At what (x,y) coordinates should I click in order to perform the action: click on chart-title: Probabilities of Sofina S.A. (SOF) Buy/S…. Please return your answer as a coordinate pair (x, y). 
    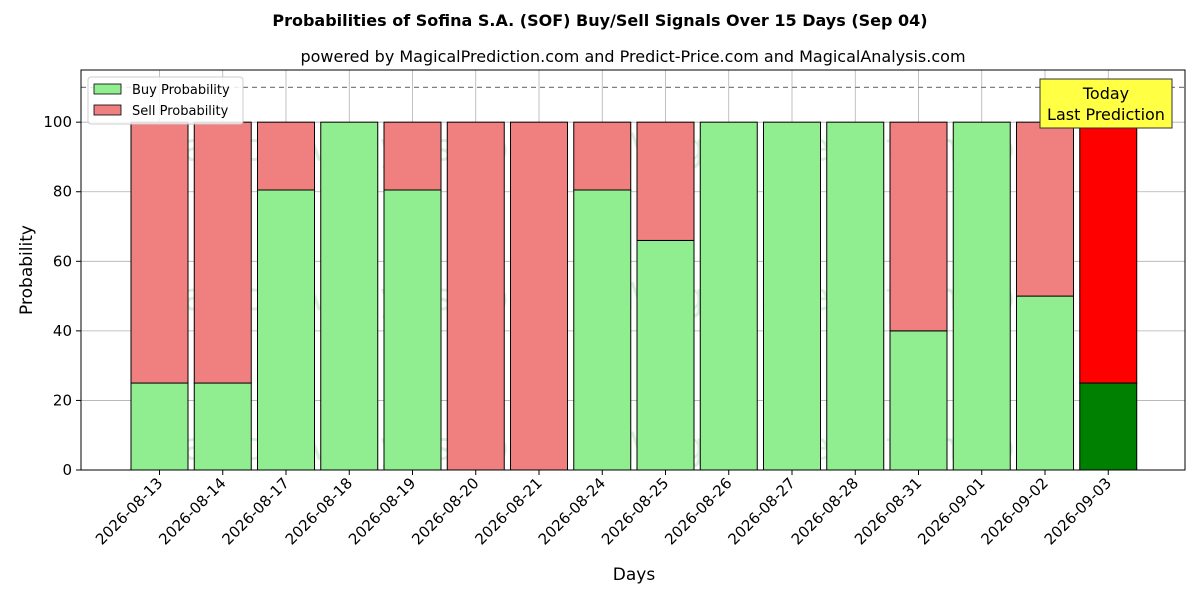
    Looking at the image, I should click on (599, 20).